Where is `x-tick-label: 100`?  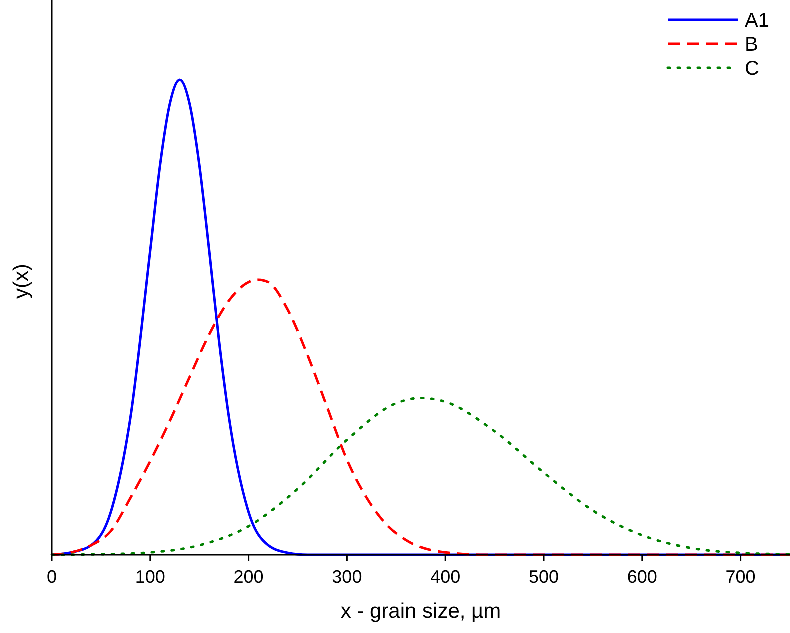
x-tick-label: 100 is located at coordinates (150, 577).